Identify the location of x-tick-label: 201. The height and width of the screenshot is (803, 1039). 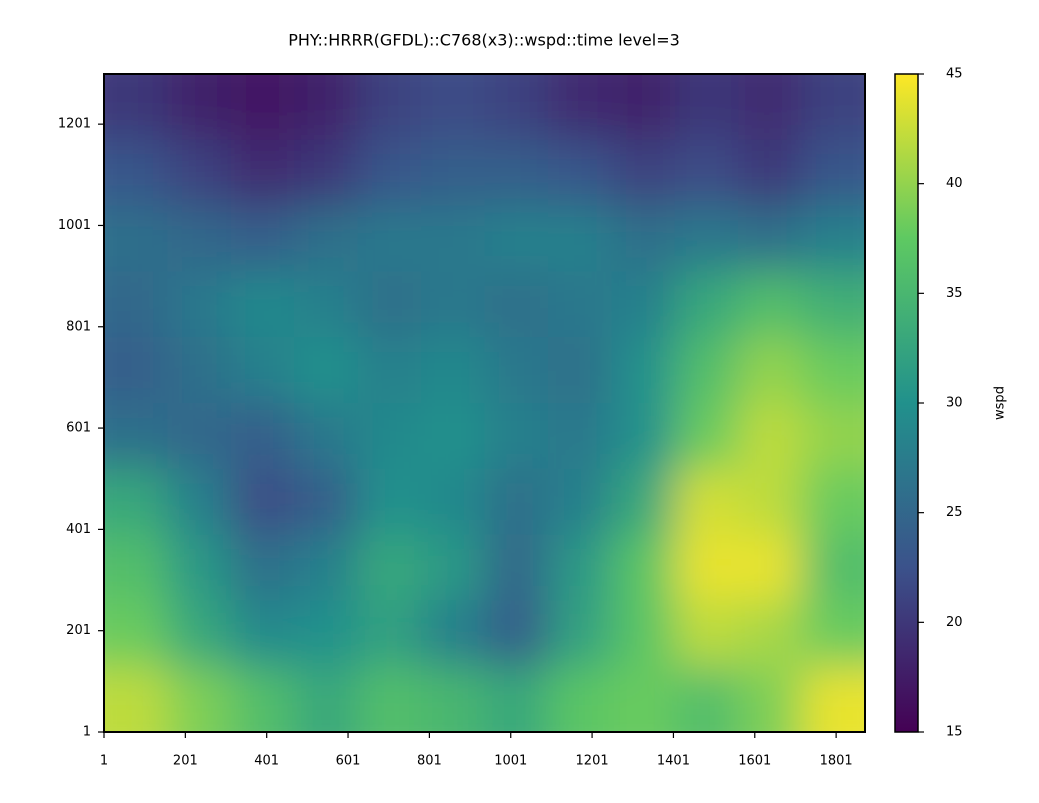
(185, 761).